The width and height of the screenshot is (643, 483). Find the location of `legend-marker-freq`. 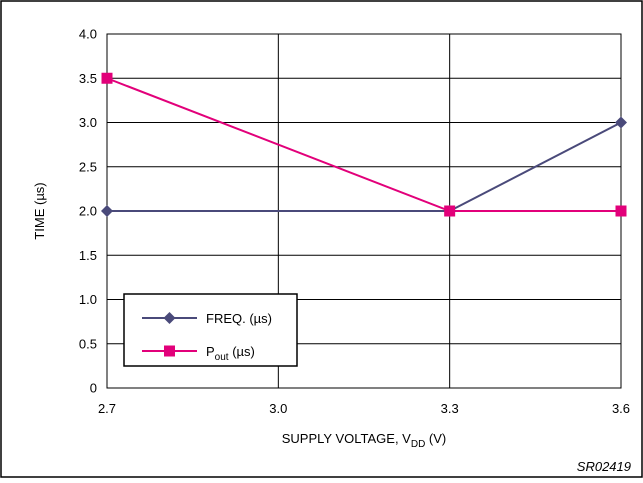

legend-marker-freq is located at coordinates (169, 318).